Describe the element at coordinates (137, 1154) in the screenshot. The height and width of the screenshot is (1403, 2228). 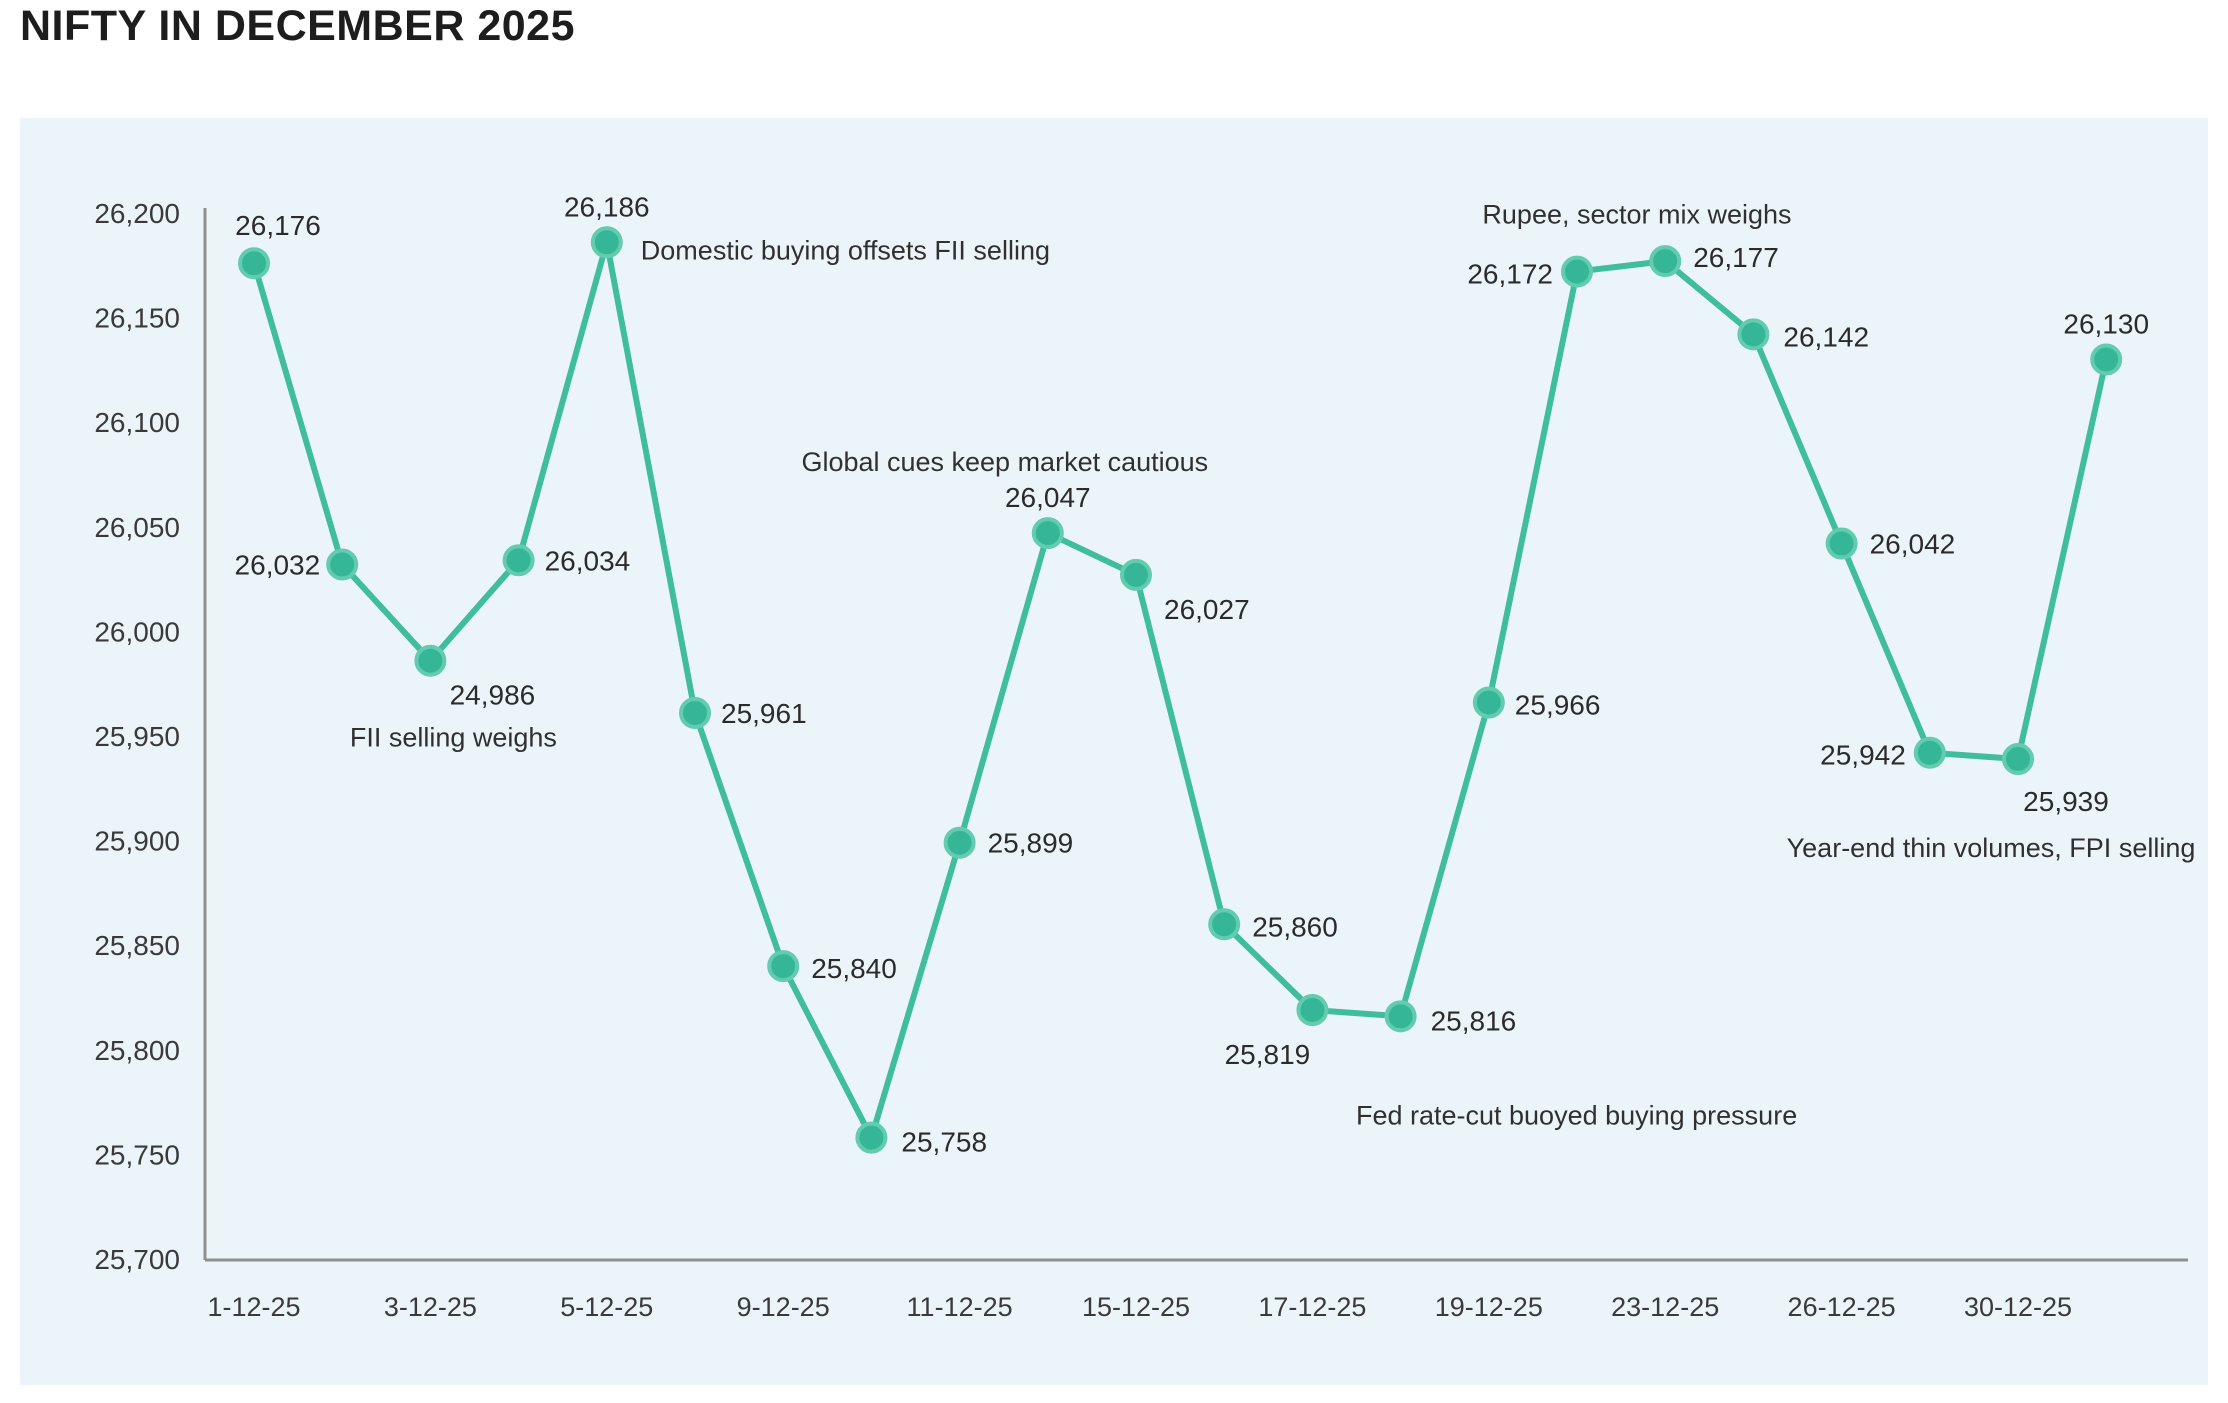
I see `y-axis-tick-label: 25,750` at that location.